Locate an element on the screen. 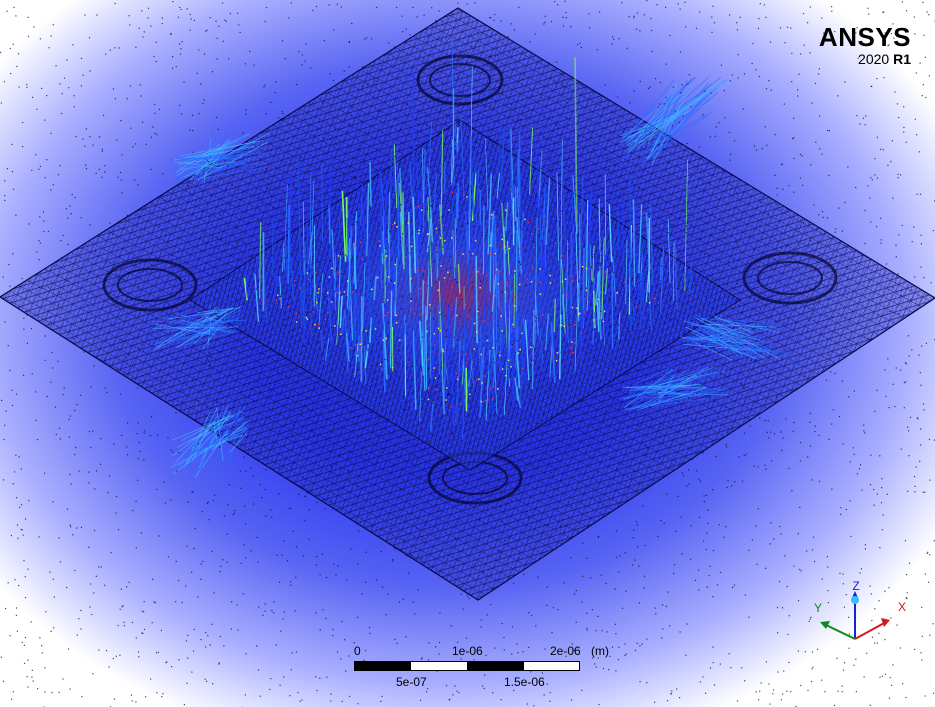 The width and height of the screenshot is (935, 707). y-axis-arrow is located at coordinates (825, 625).